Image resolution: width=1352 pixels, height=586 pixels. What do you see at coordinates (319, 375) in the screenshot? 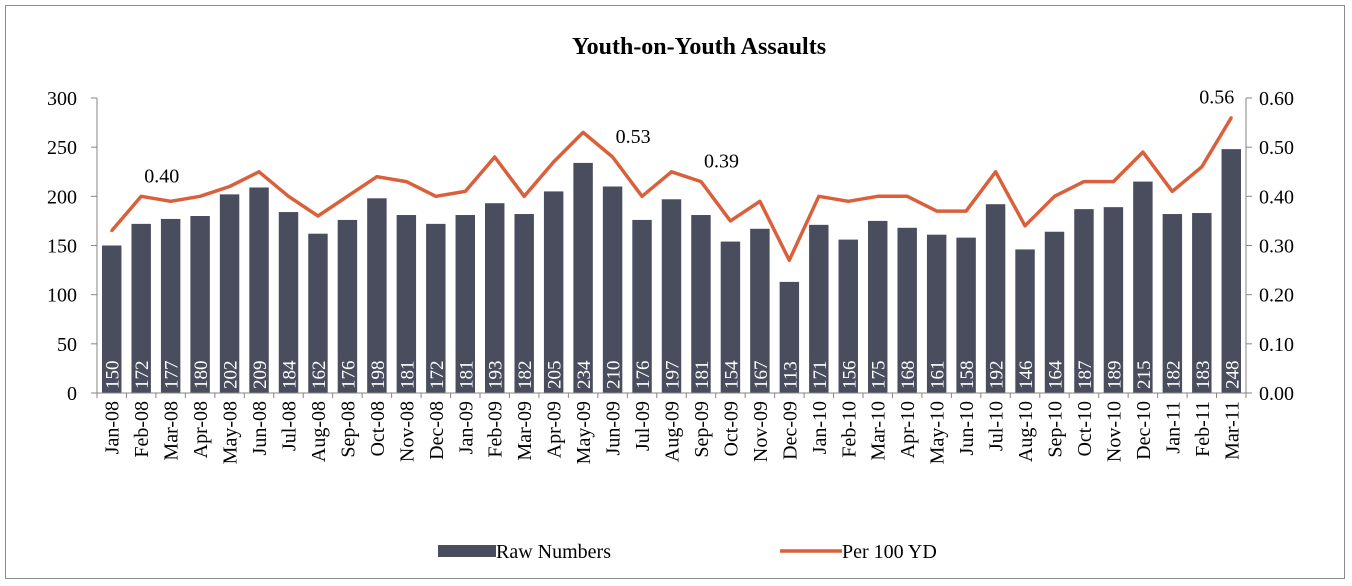
I see `bar-data-label: 162` at bounding box center [319, 375].